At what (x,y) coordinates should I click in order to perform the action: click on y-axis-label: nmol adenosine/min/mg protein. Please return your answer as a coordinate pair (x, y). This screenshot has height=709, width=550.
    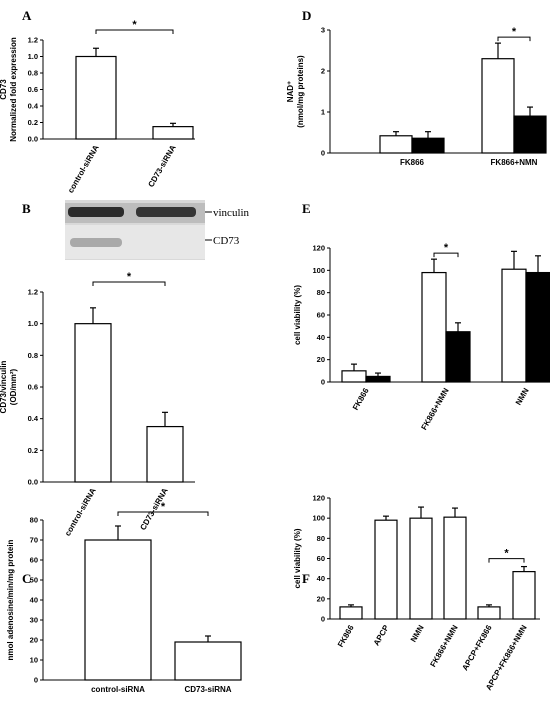
    Looking at the image, I should click on (10, 599).